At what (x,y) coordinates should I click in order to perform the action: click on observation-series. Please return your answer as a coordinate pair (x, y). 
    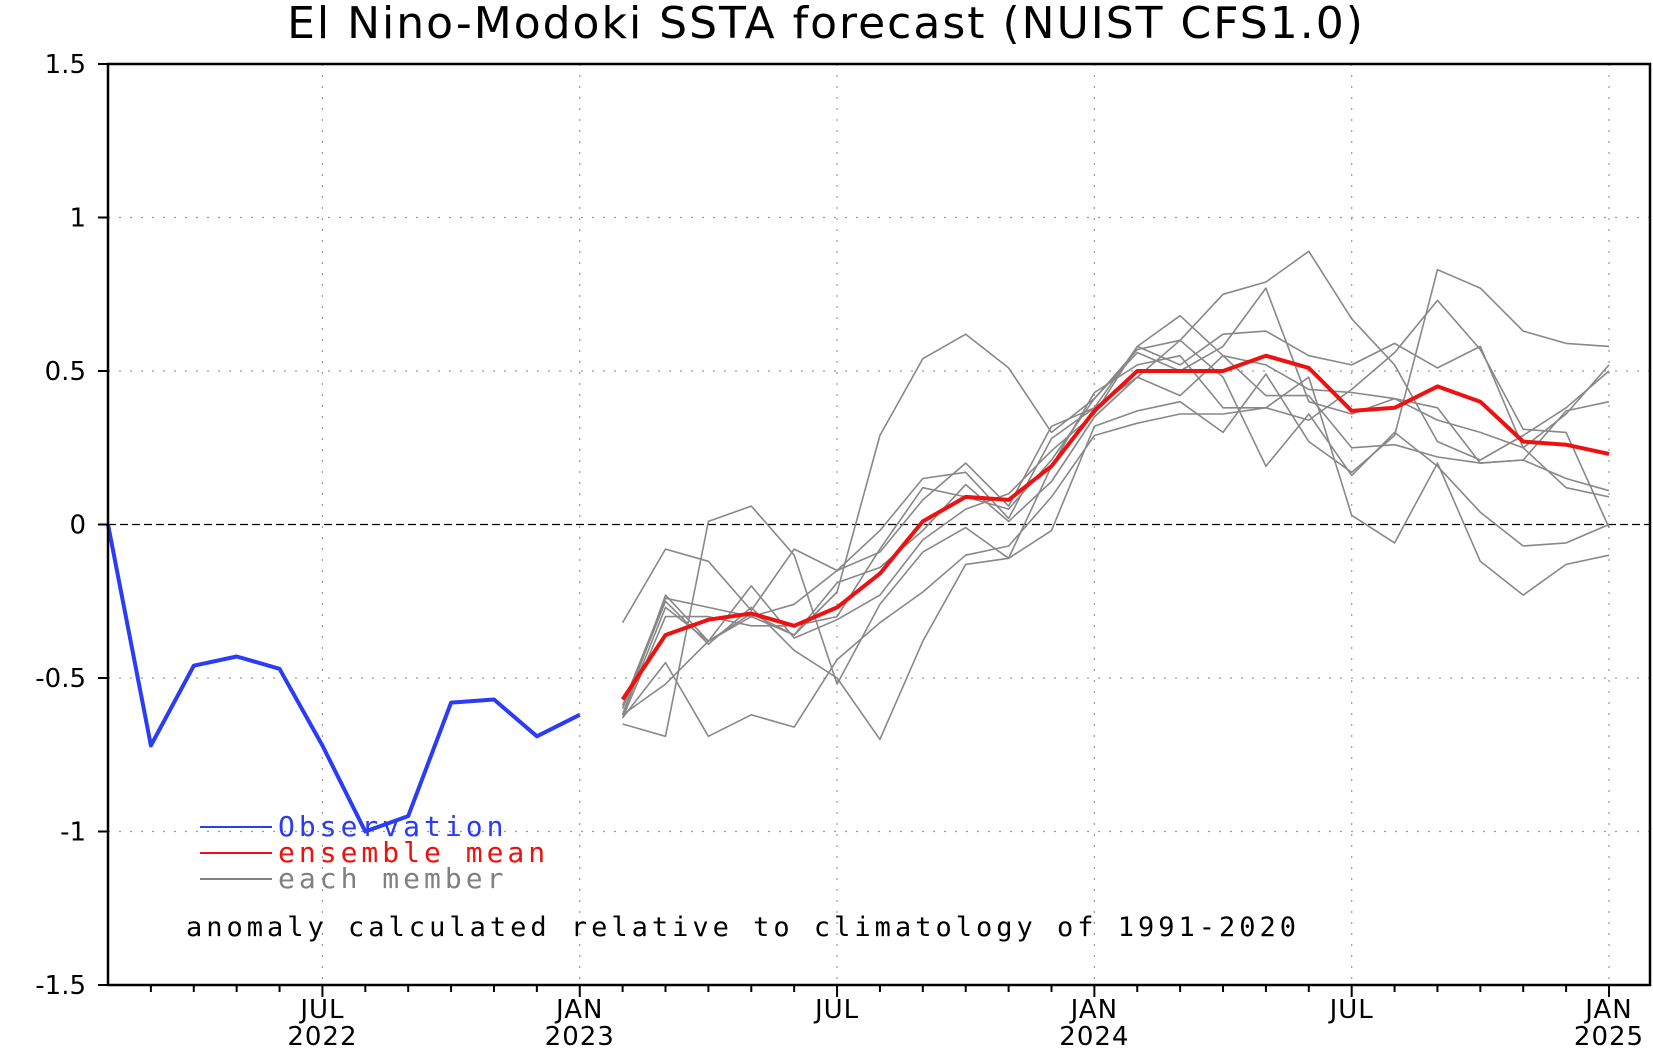
    Looking at the image, I should click on (343, 679).